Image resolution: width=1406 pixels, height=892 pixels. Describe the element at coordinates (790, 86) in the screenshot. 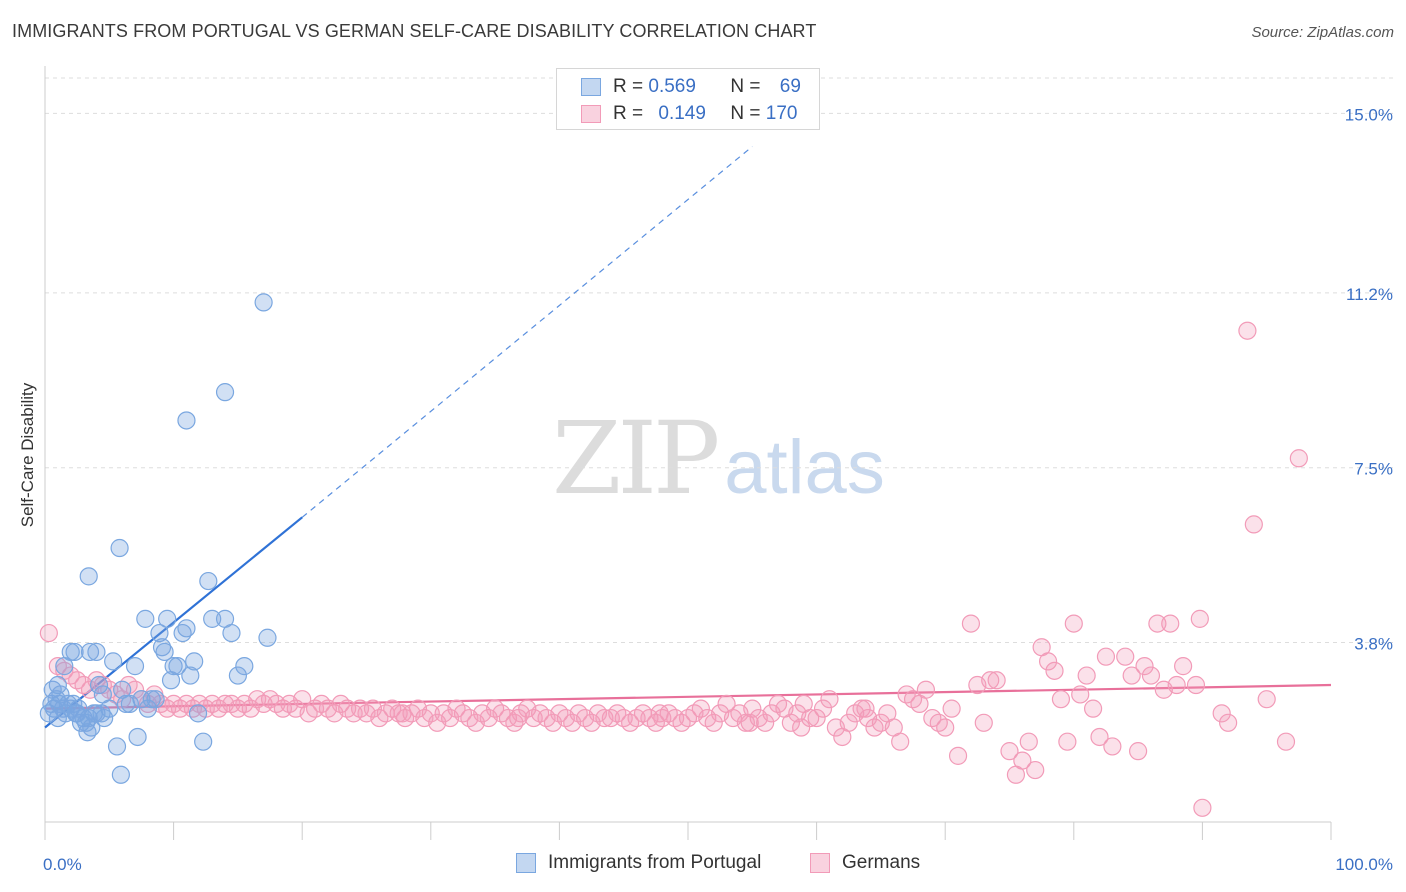

I see `n-value: 69` at that location.